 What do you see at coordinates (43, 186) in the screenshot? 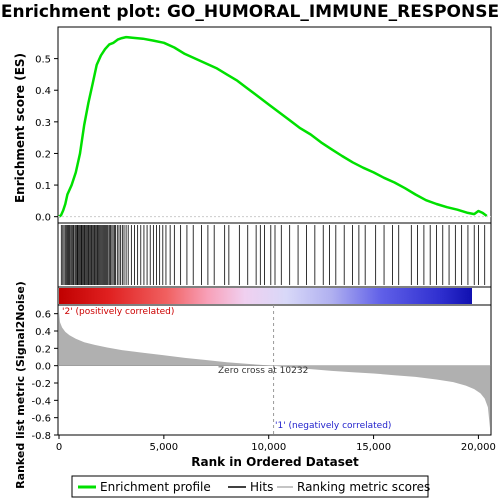
I see `es-y-tick-label: 0.1` at bounding box center [43, 186].